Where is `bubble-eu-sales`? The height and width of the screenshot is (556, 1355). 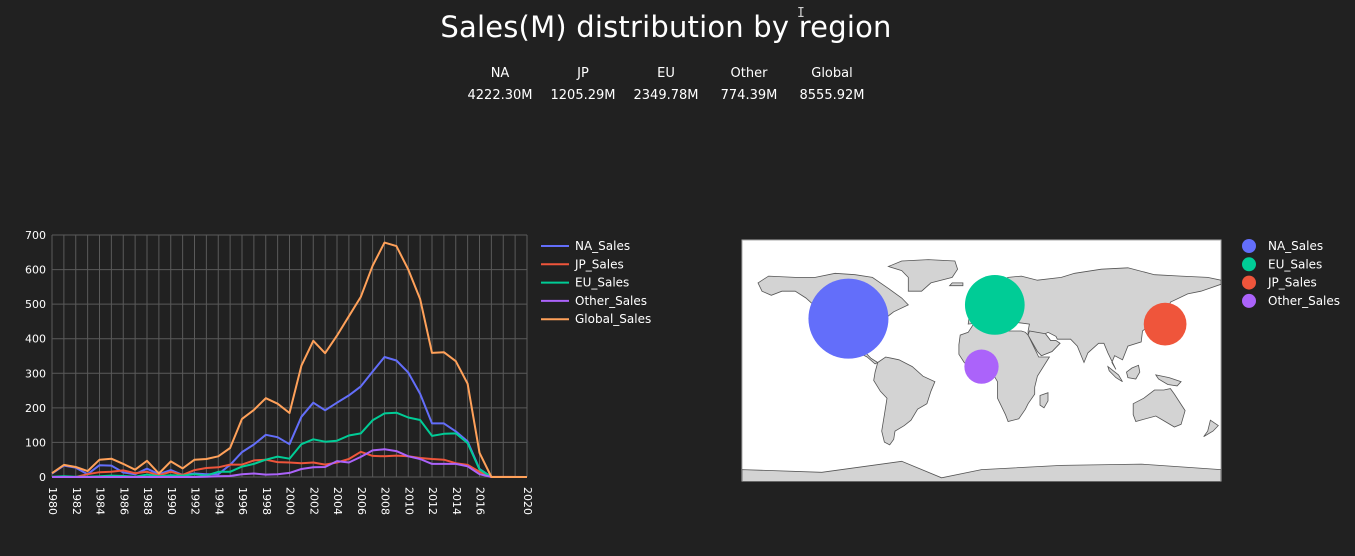 bubble-eu-sales is located at coordinates (994, 305).